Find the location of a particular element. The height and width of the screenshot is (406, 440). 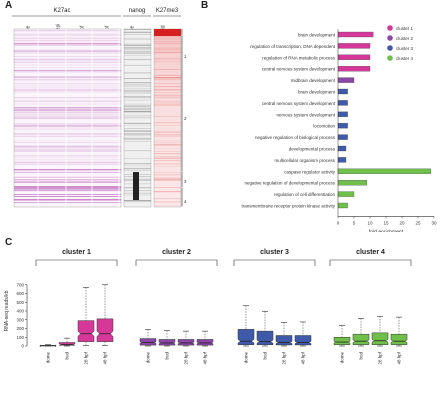

category-label: bud is located at coordinates (265, 356).